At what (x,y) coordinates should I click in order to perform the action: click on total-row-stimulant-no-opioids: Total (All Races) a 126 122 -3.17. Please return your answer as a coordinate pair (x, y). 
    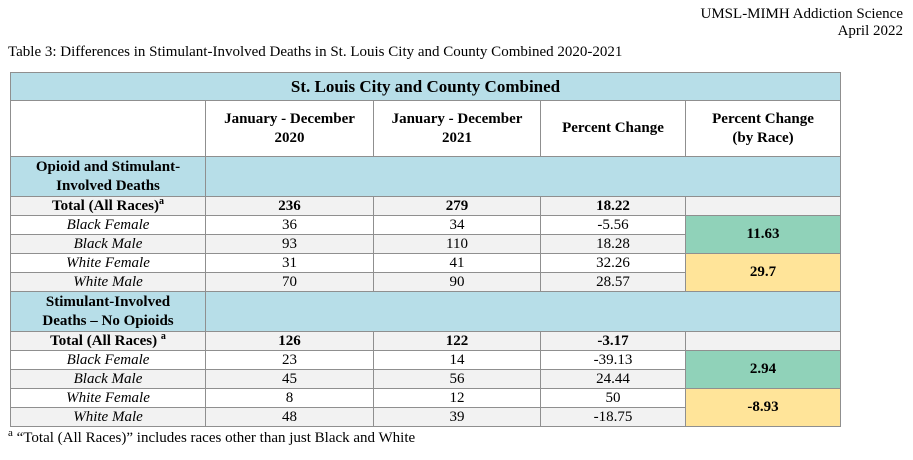
    Looking at the image, I should click on (426, 341).